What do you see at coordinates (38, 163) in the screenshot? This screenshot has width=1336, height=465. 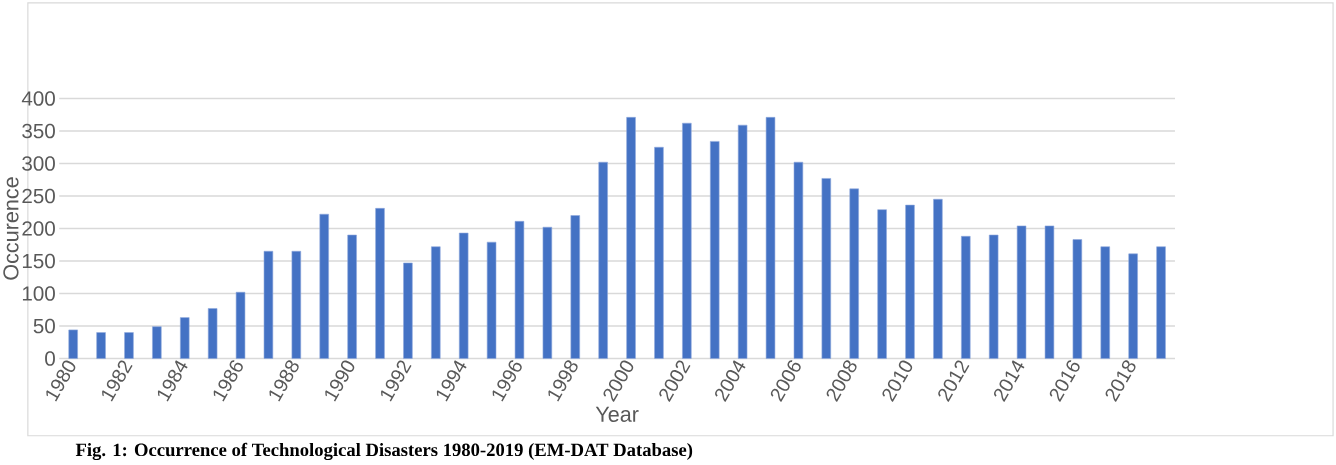 I see `y-tick-label: 300` at bounding box center [38, 163].